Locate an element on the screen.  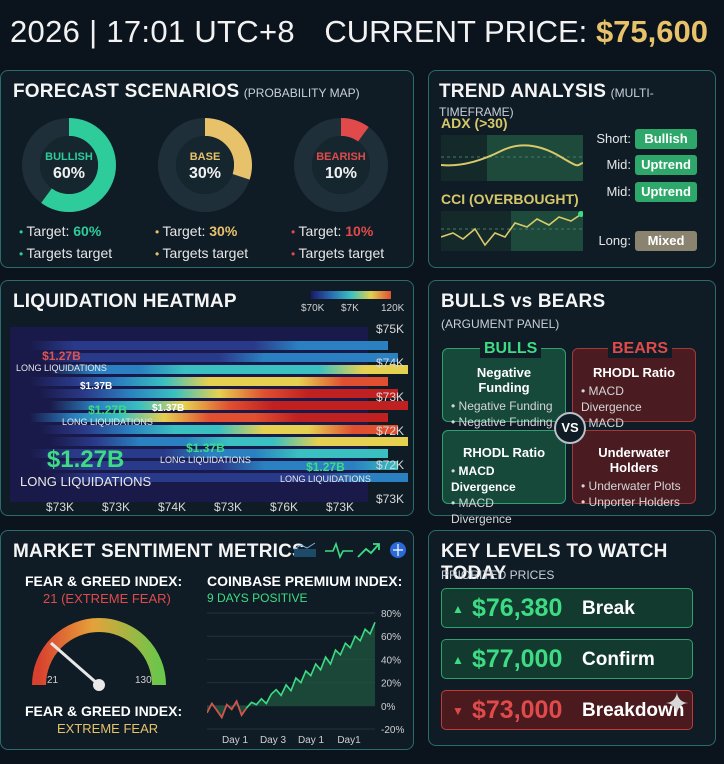
key-level-breakdown: ▼ $73,000 Breakdown is located at coordinates (567, 710).